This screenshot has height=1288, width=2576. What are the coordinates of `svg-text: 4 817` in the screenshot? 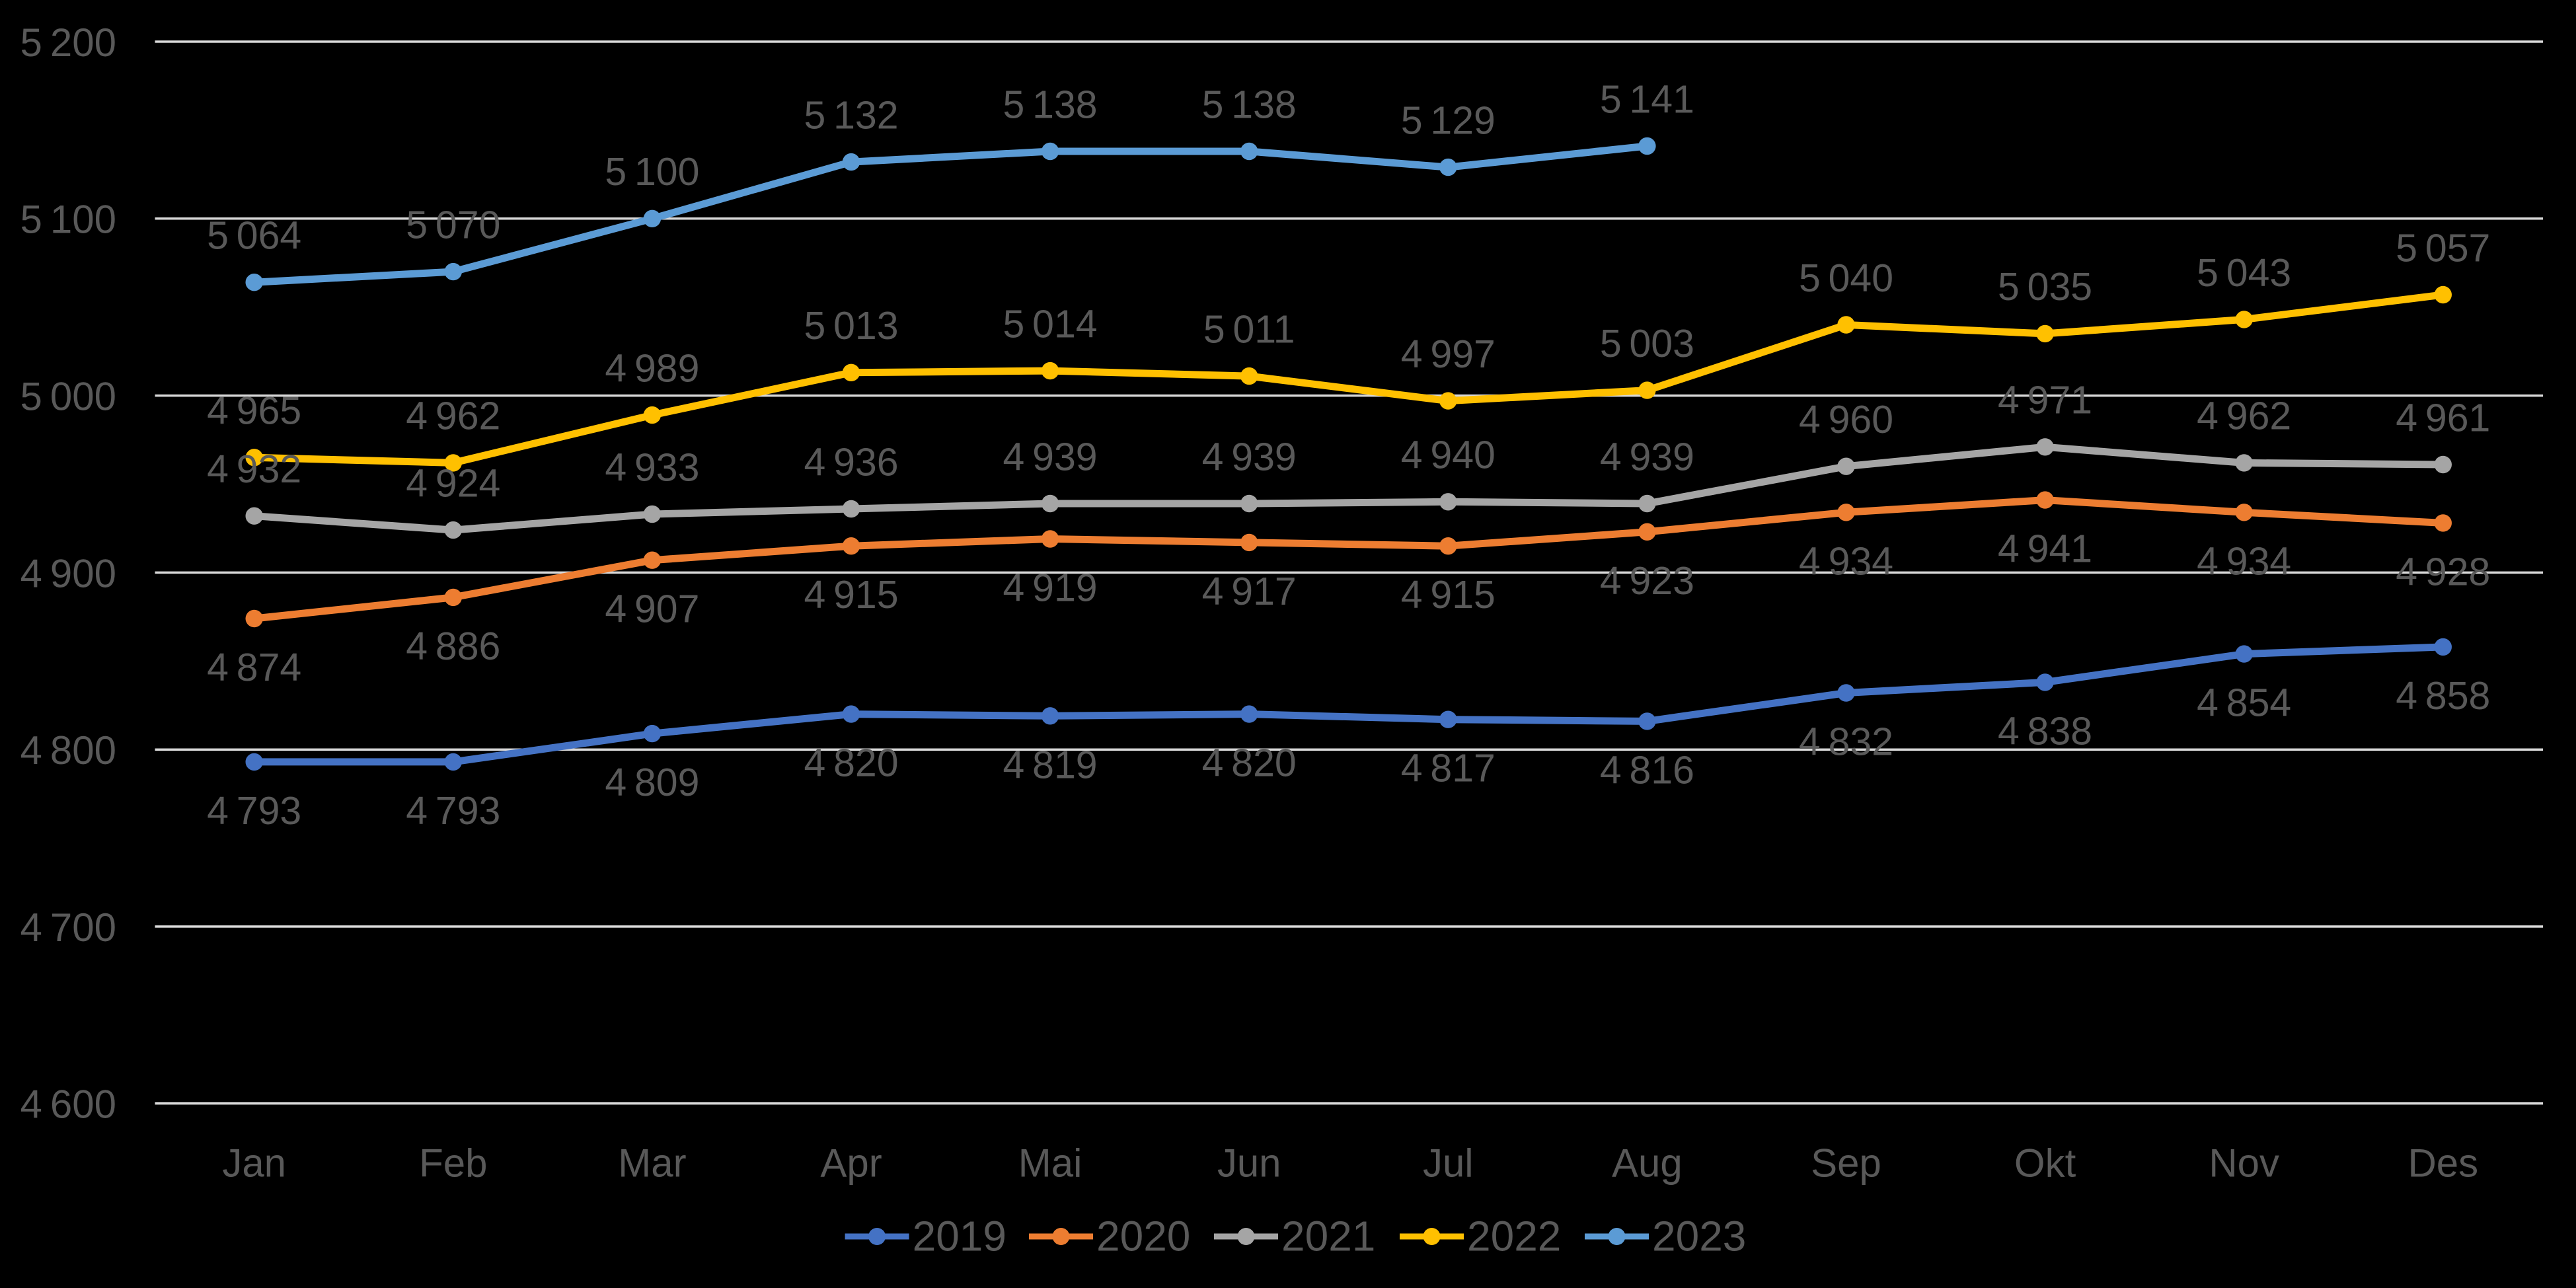 It's located at (1448, 768).